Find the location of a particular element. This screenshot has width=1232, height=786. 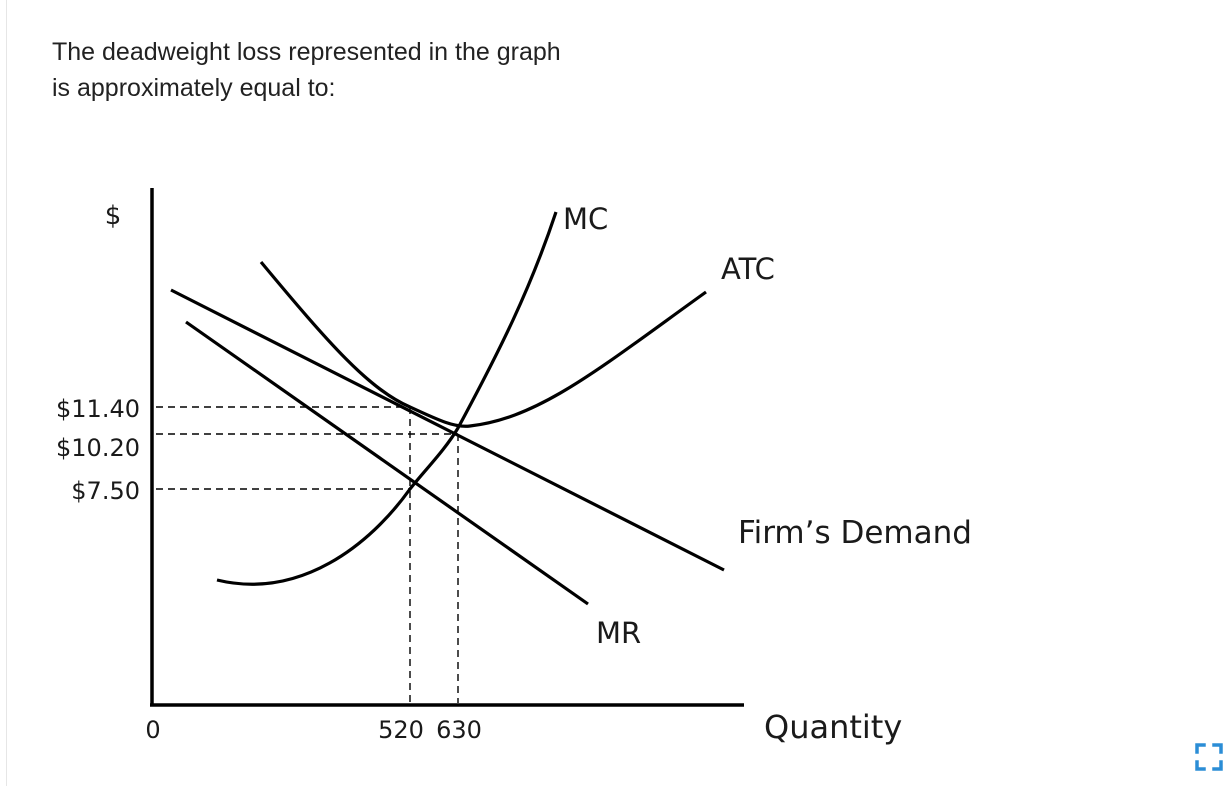

x-tick-label-630: 630 is located at coordinates (459, 730).